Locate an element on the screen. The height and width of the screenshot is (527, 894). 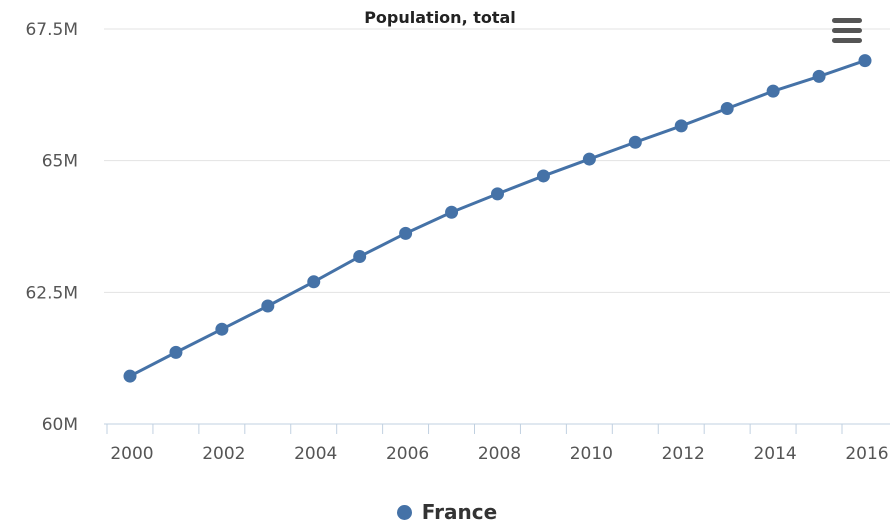
x-tick-label: 2012 is located at coordinates (683, 454).